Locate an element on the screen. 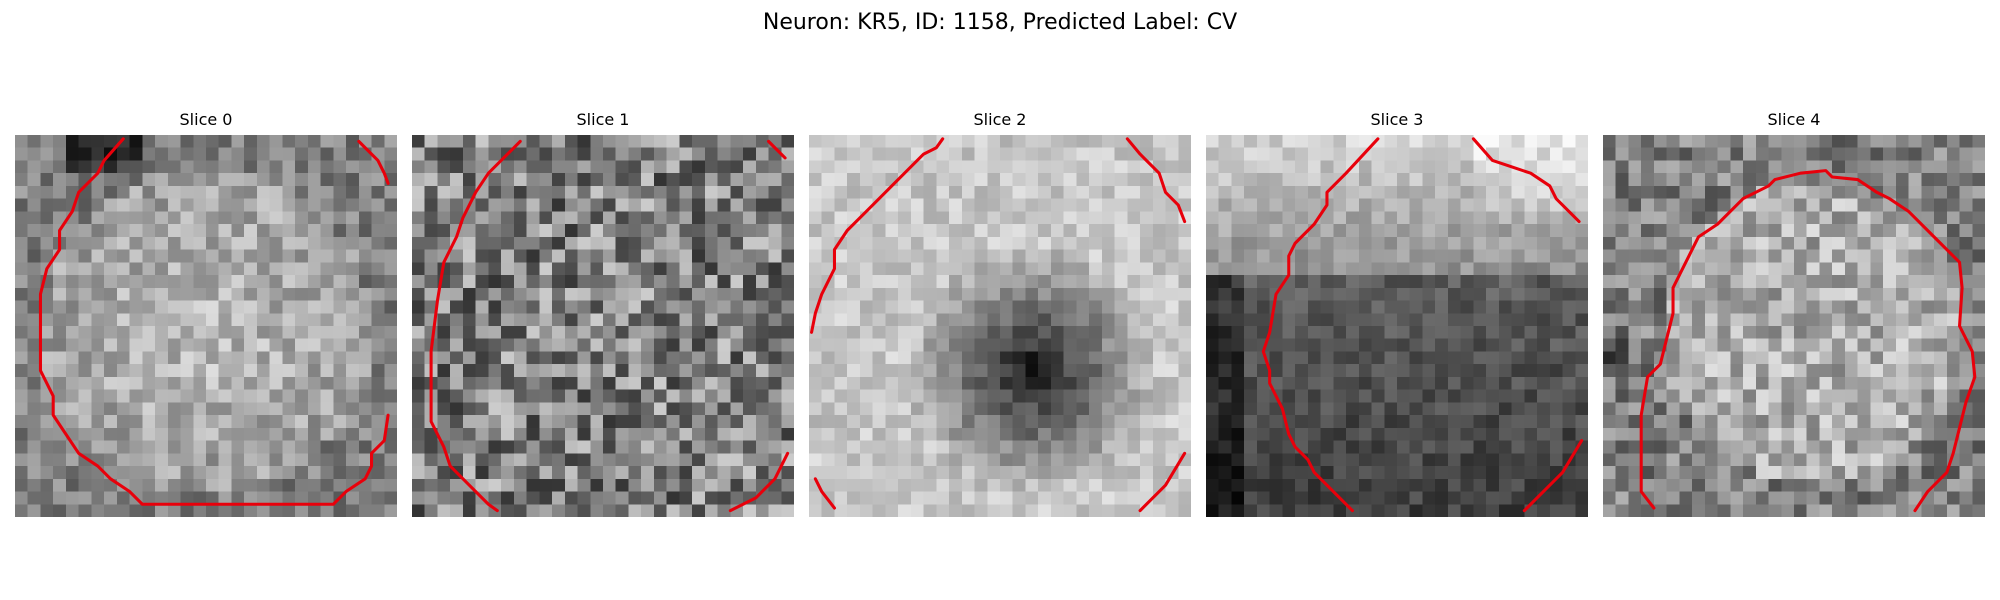 The image size is (2000, 600). slice-title: Slice 4 is located at coordinates (1794, 119).